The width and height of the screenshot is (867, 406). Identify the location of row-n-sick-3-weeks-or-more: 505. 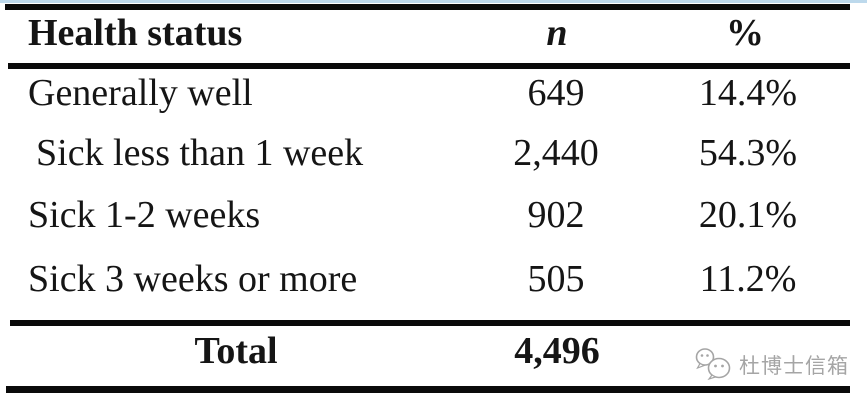
(556, 279).